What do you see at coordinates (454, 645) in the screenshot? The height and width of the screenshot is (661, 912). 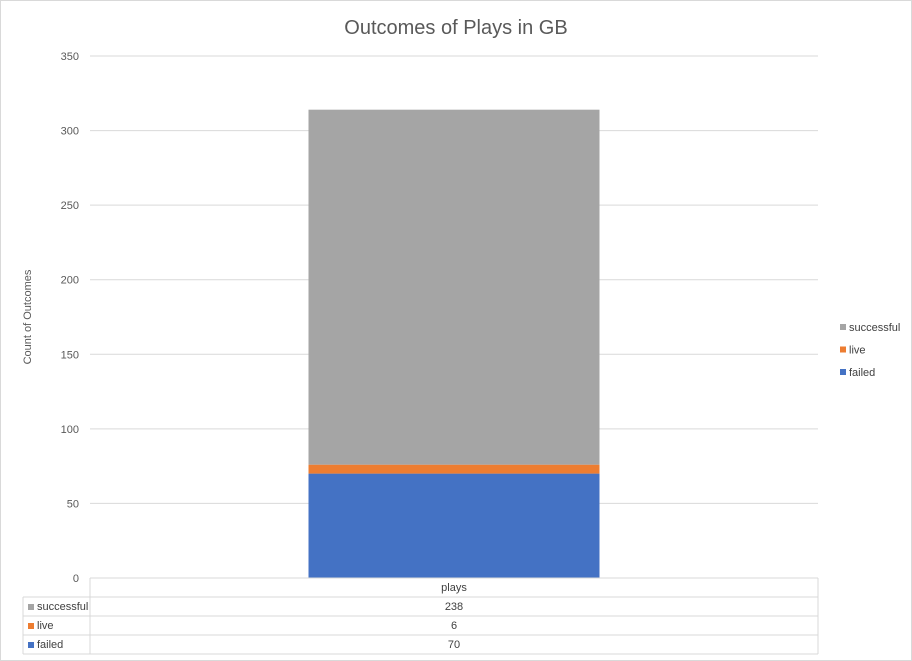 I see `table-value-failed: 70` at bounding box center [454, 645].